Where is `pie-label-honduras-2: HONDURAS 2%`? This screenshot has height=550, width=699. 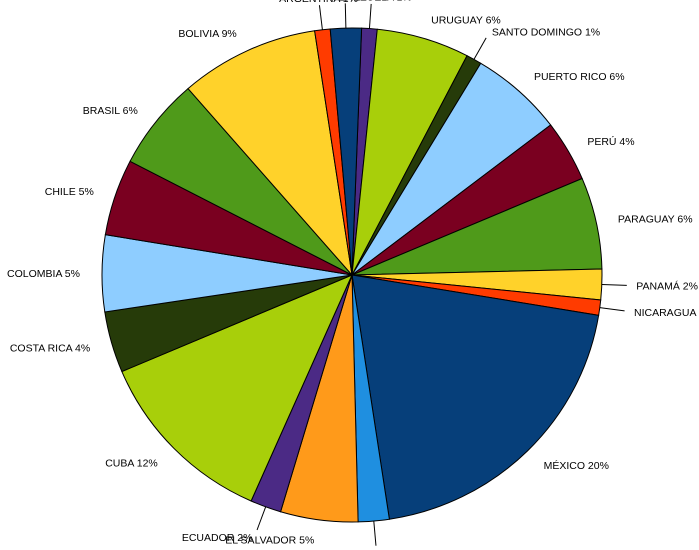
pie-label-honduras-2: HONDURAS 2% is located at coordinates (377, 549).